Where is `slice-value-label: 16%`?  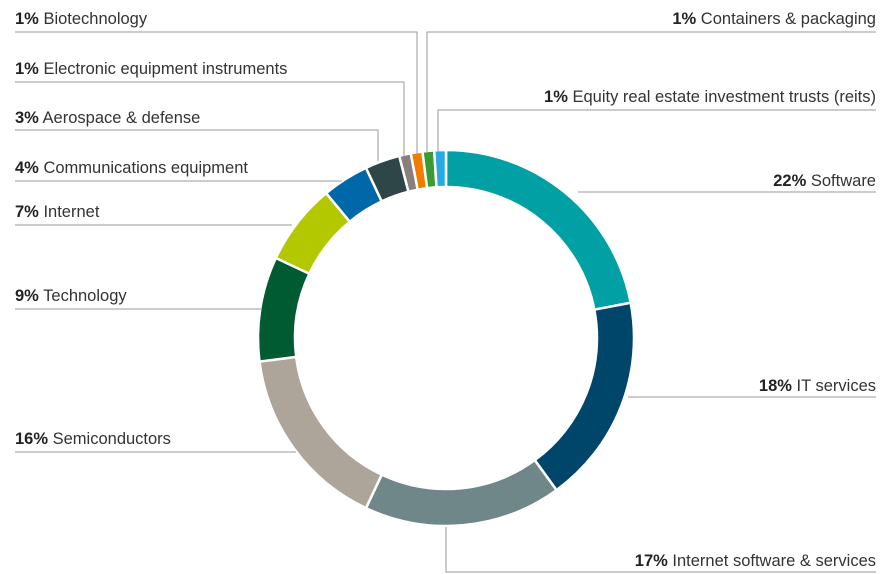 slice-value-label: 16% is located at coordinates (31, 439).